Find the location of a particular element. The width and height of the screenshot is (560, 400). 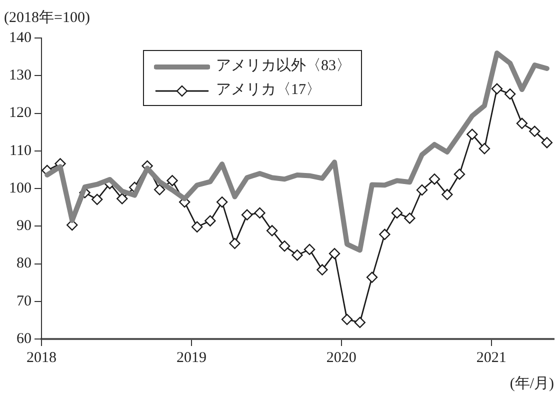

x-tick-label: 2020 is located at coordinates (341, 358).